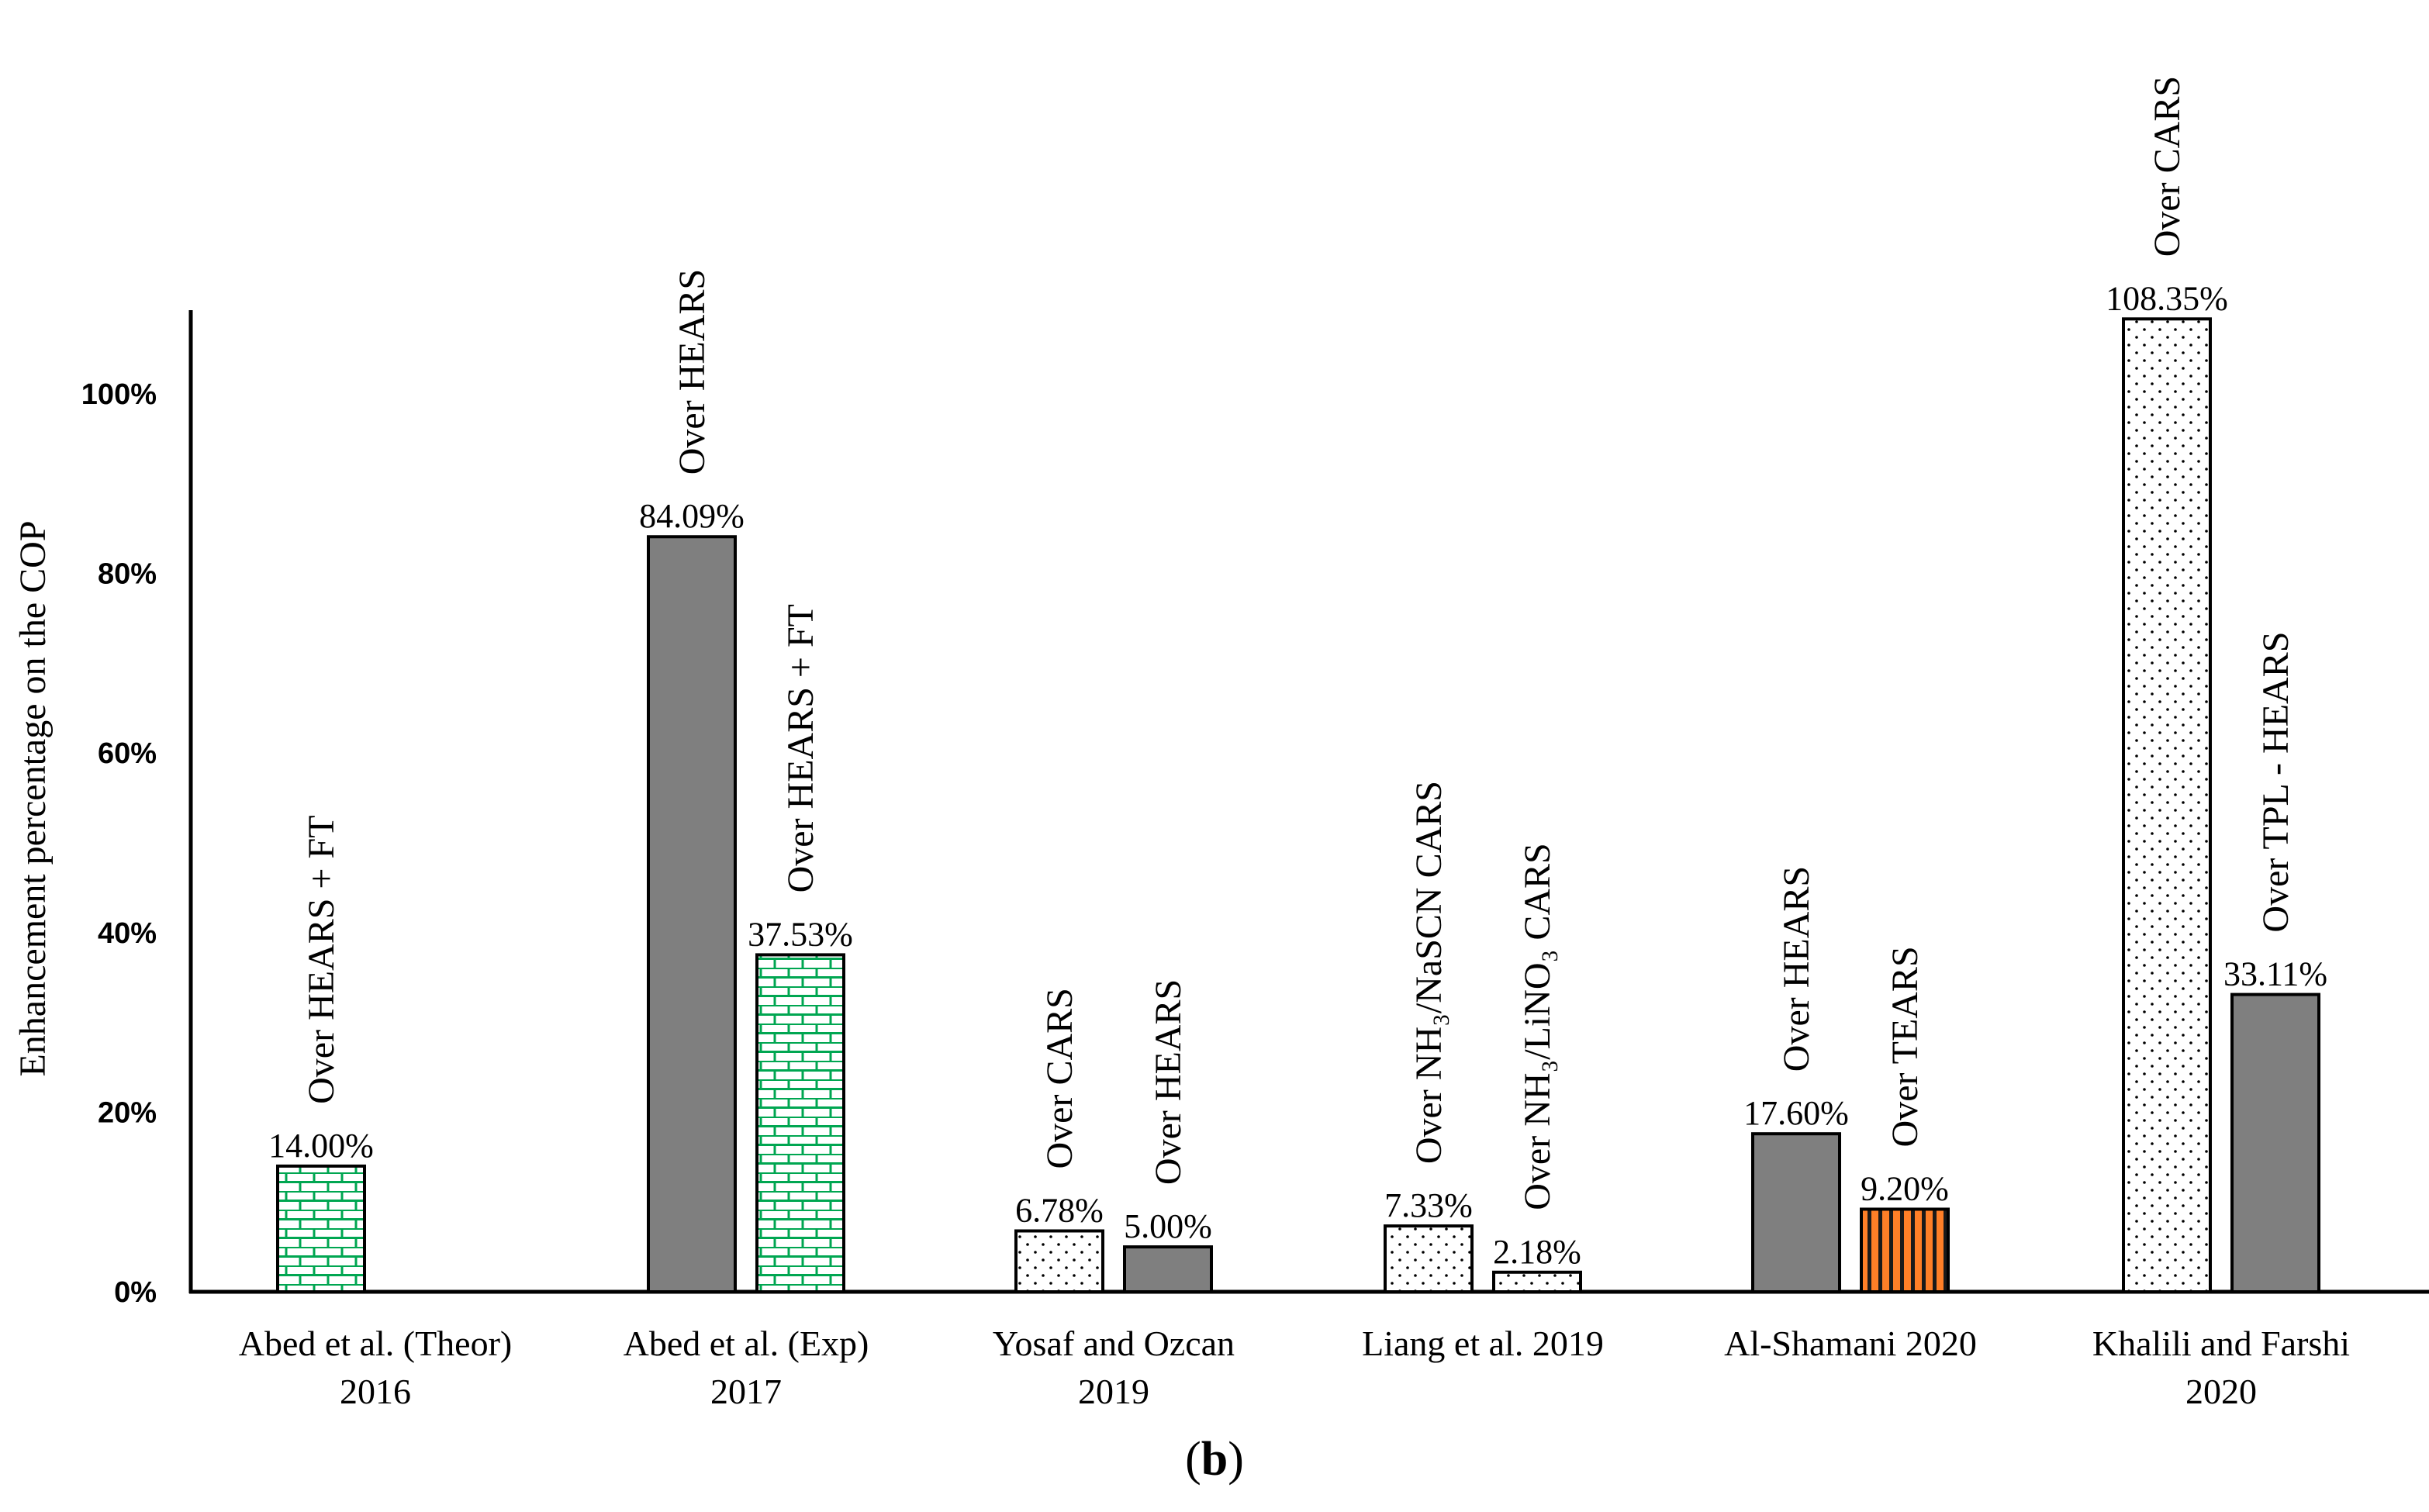 This screenshot has height=1512, width=2429. I want to click on bar-value-label: 33.11%, so click(2275, 974).